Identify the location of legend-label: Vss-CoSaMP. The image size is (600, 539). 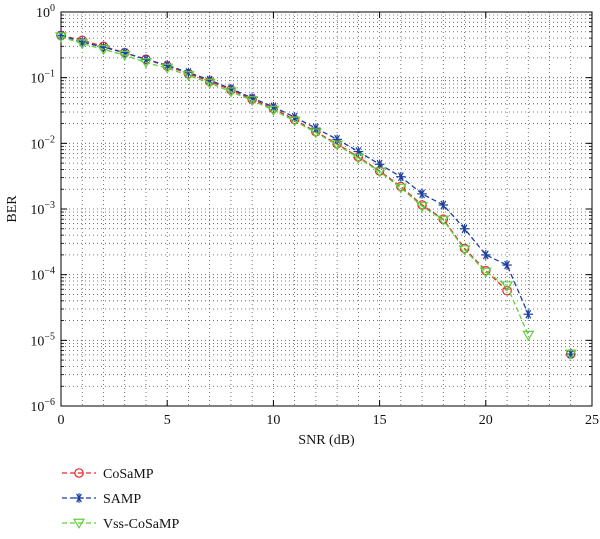
(141, 524).